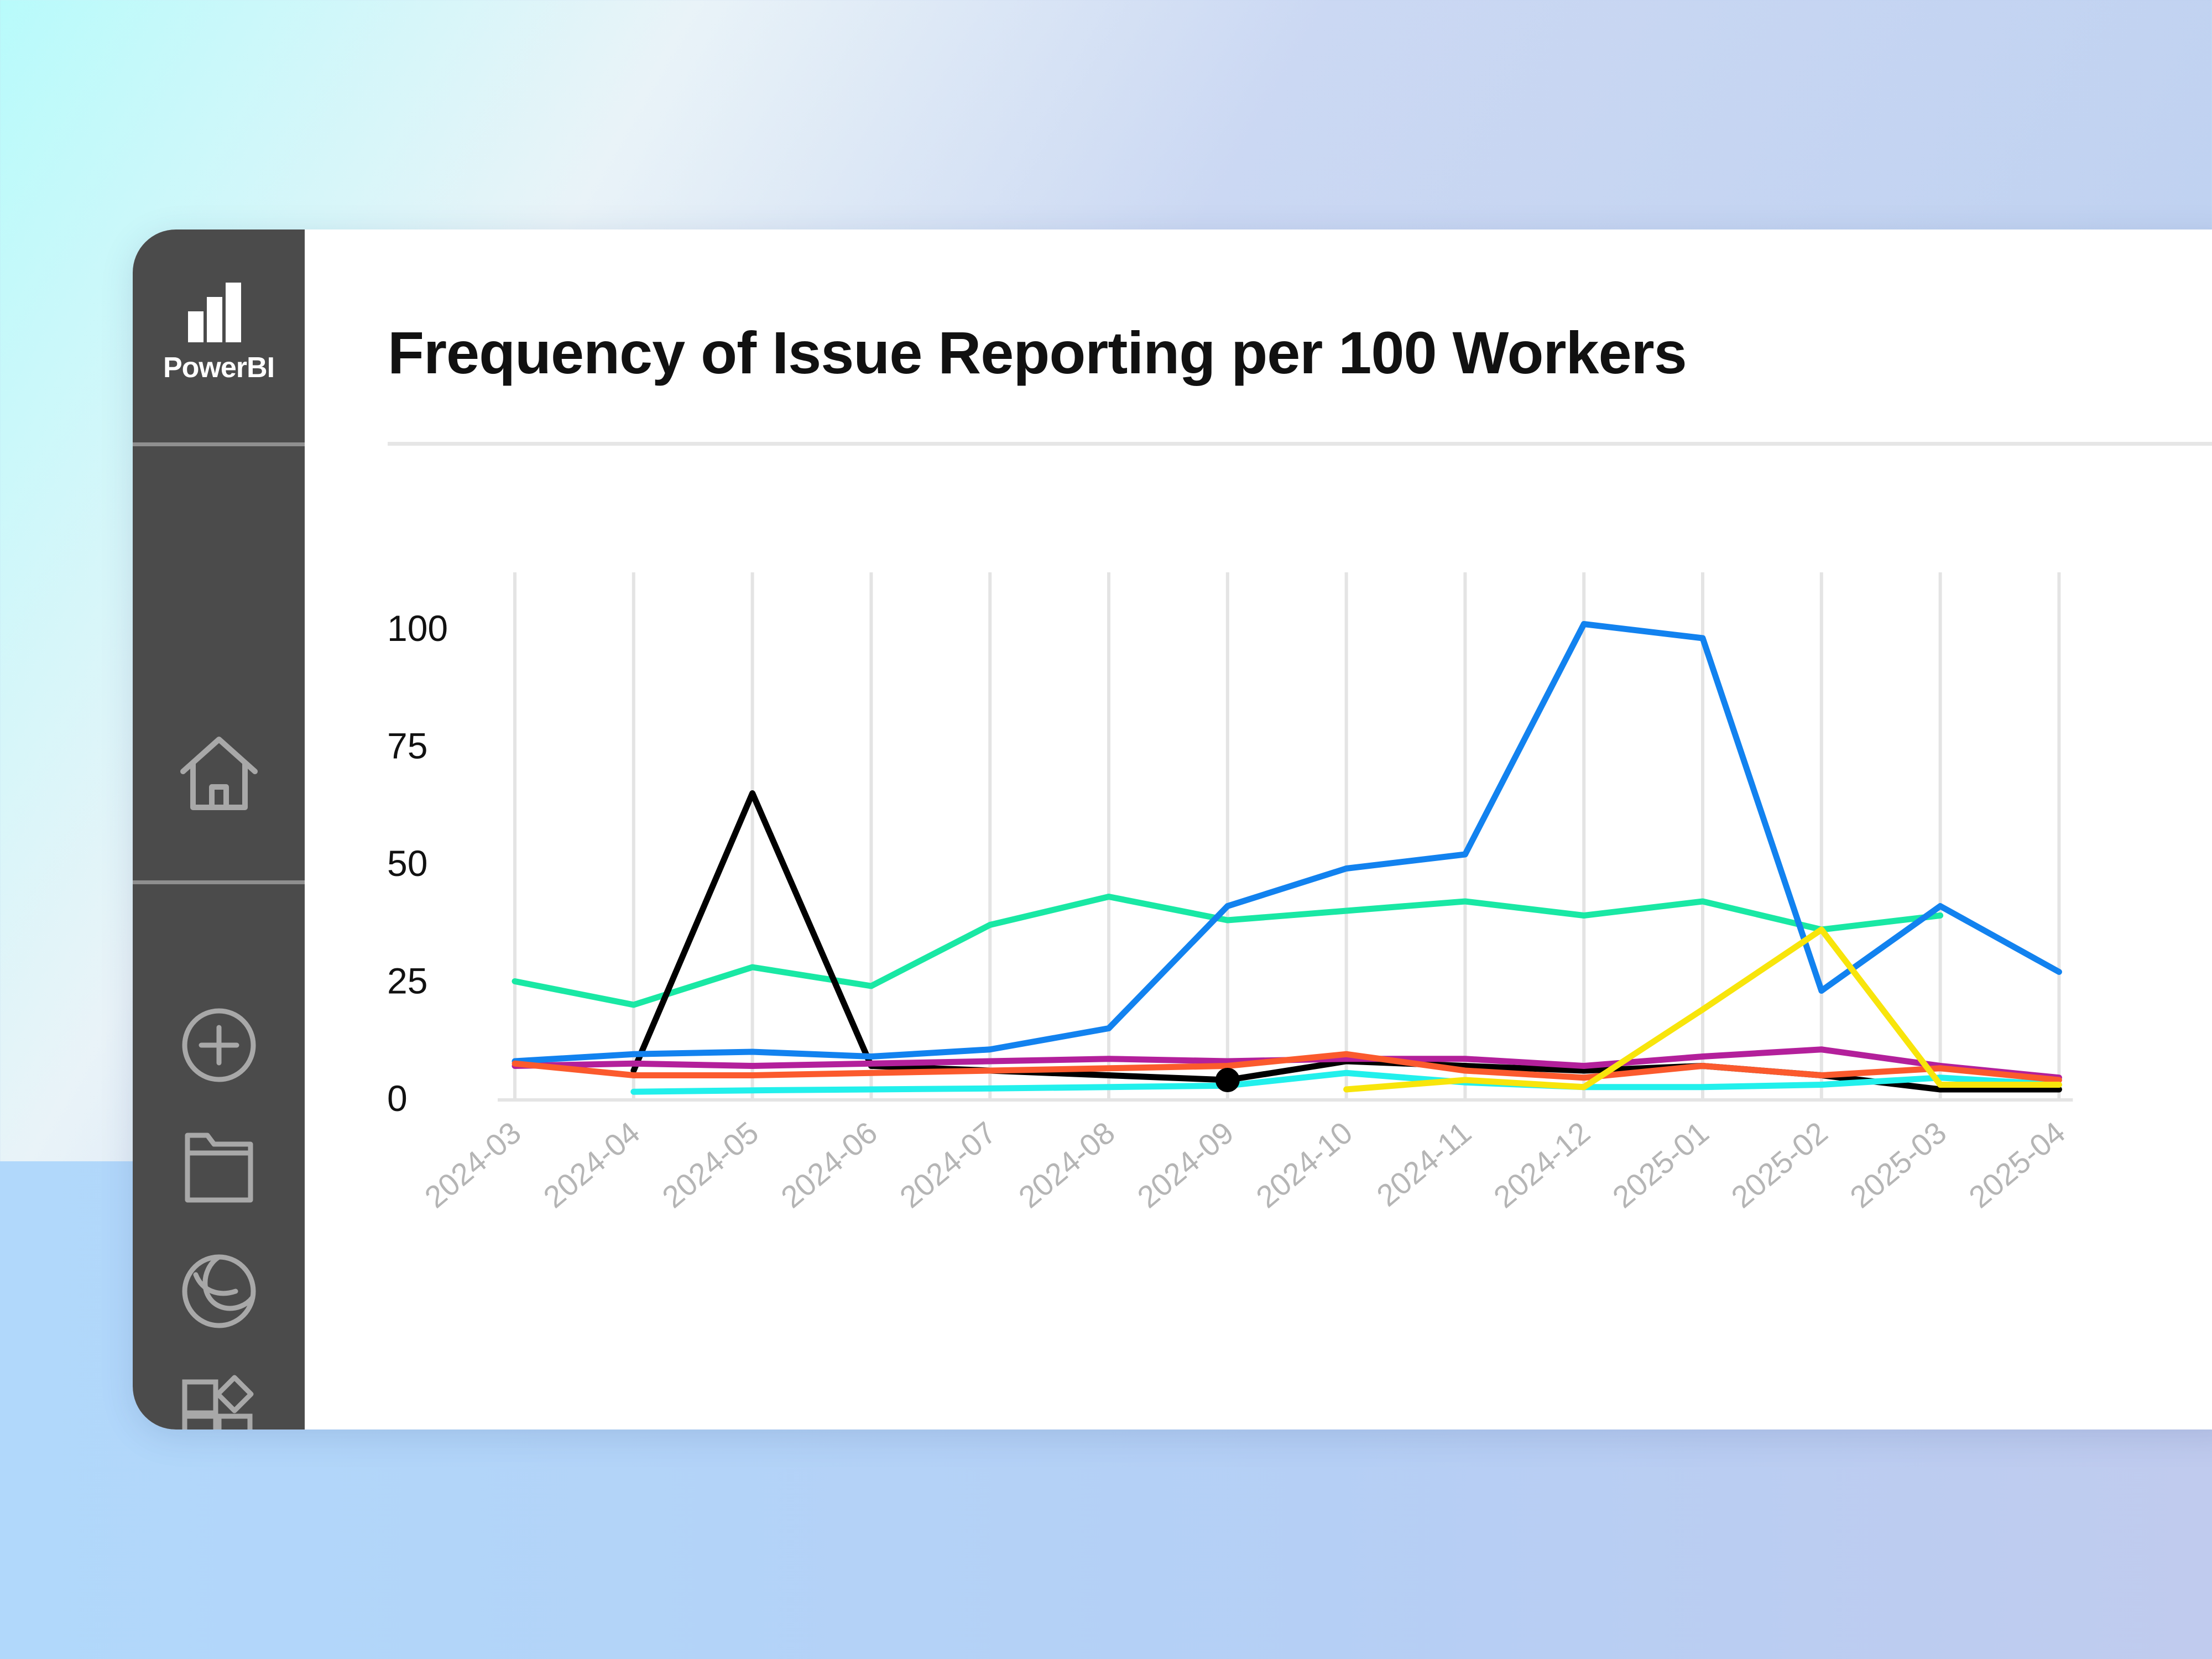 The height and width of the screenshot is (1659, 2212). Describe the element at coordinates (1780, 1164) in the screenshot. I see `x-tick-label: 2025-02` at that location.